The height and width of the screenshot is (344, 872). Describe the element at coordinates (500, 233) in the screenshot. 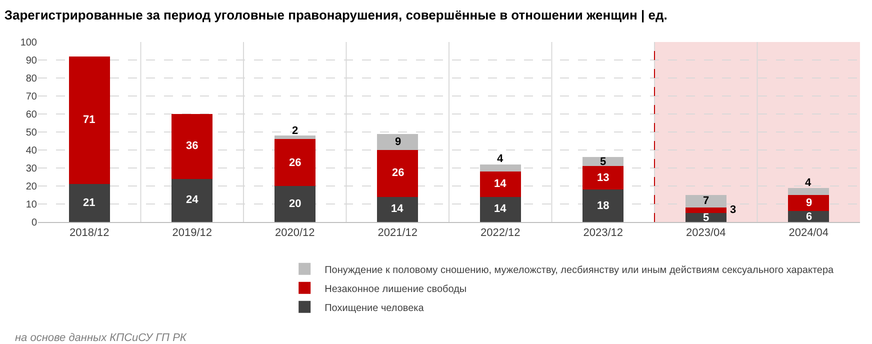

I see `x-tick-label: 2022/12` at that location.